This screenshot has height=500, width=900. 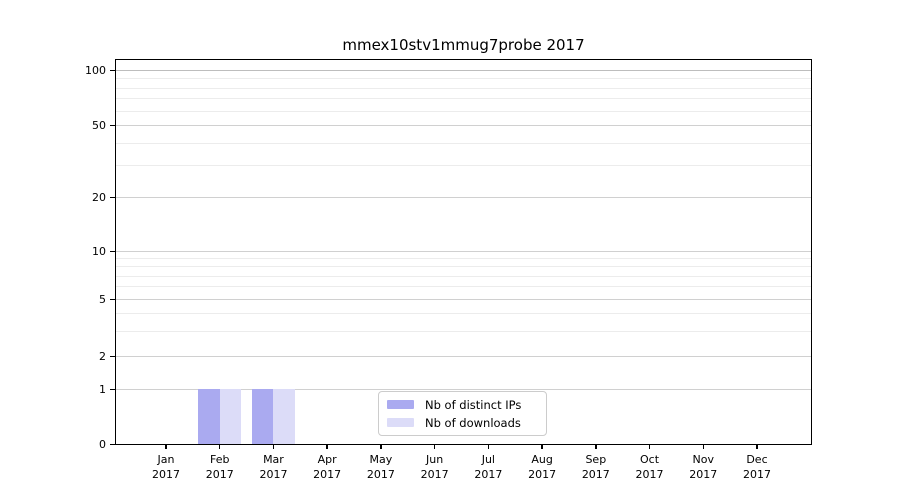 What do you see at coordinates (434, 467) in the screenshot?
I see `x-axis-tick-label: Jun 2017` at bounding box center [434, 467].